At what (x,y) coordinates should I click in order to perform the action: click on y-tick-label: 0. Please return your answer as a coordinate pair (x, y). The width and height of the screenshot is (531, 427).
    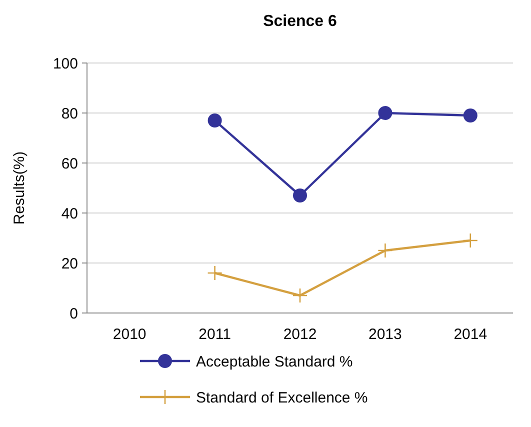
    Looking at the image, I should click on (74, 313).